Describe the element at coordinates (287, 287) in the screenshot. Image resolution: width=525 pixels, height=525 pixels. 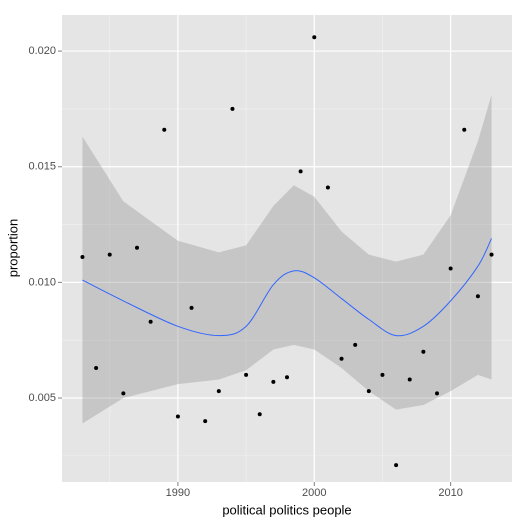
I see `smooth-line` at that location.